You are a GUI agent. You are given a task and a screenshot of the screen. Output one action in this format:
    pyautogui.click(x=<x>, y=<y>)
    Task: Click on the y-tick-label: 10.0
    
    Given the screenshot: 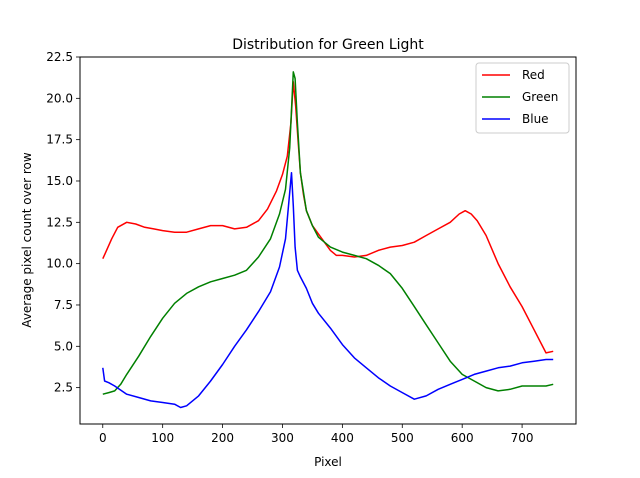 What is the action you would take?
    pyautogui.click(x=59, y=264)
    